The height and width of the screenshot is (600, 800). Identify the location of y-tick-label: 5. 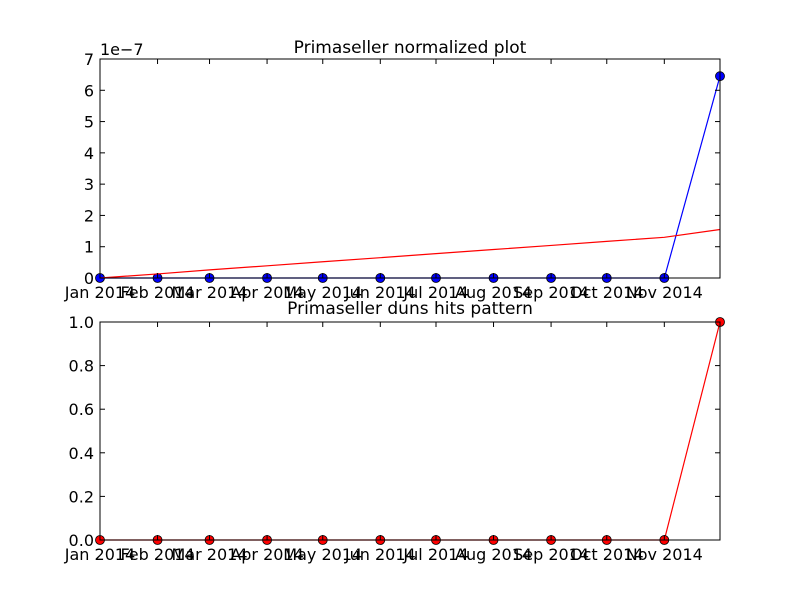
(89, 122).